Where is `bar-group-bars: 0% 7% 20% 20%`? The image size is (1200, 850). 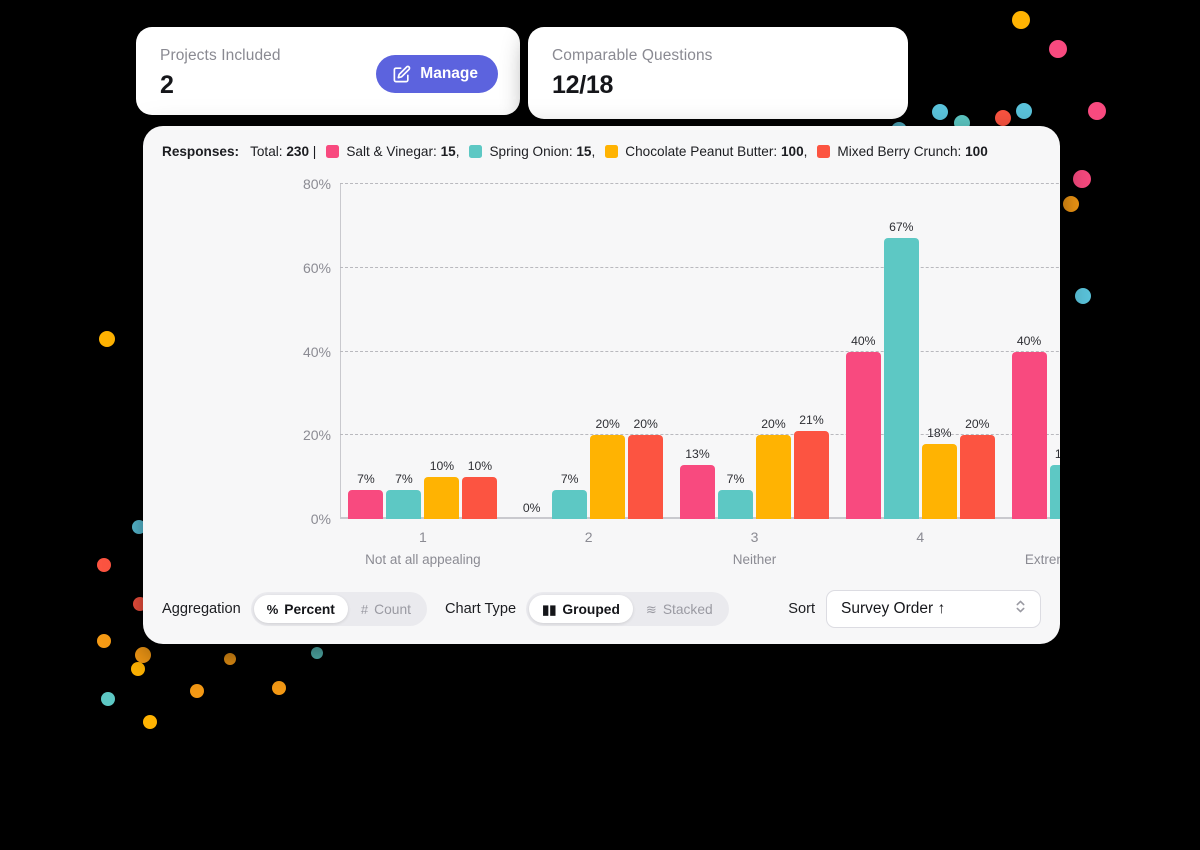
bar-group-bars: 0% 7% 20% 20% is located at coordinates (589, 468).